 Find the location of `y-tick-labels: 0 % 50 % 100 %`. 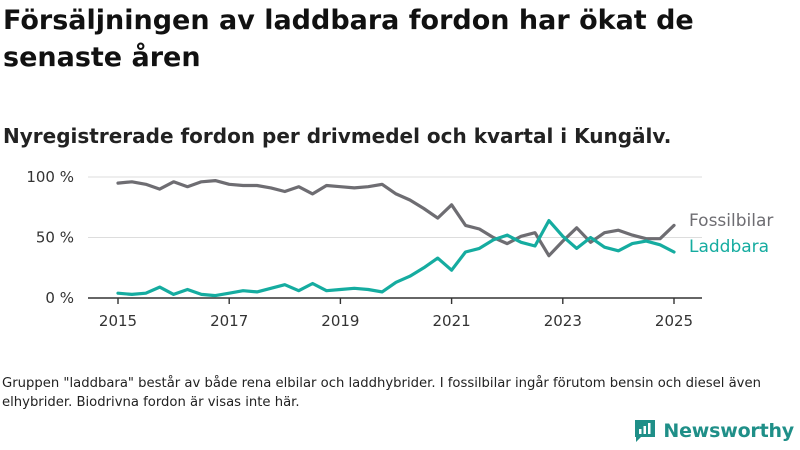

y-tick-labels: 0 % 50 % 100 % is located at coordinates (50, 237).